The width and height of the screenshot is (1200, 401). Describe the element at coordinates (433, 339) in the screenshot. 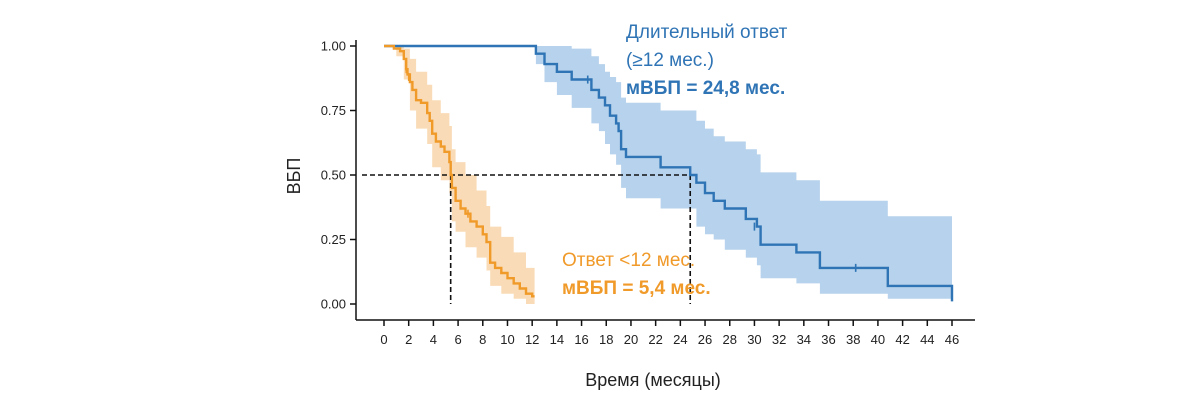

I see `x-tick-label-2: 4` at that location.